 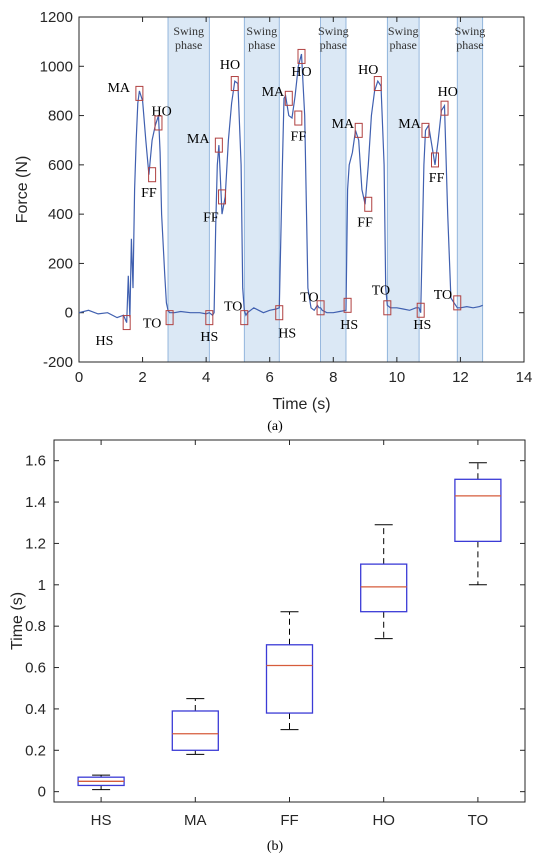 What do you see at coordinates (524, 377) in the screenshot?
I see `x-tick-label: 14` at bounding box center [524, 377].